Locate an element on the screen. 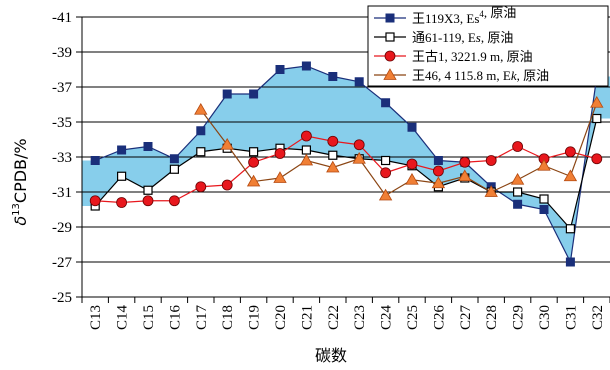  legend-label: 王46, 4 115.8 m, Ek, 原油 is located at coordinates (480, 75).